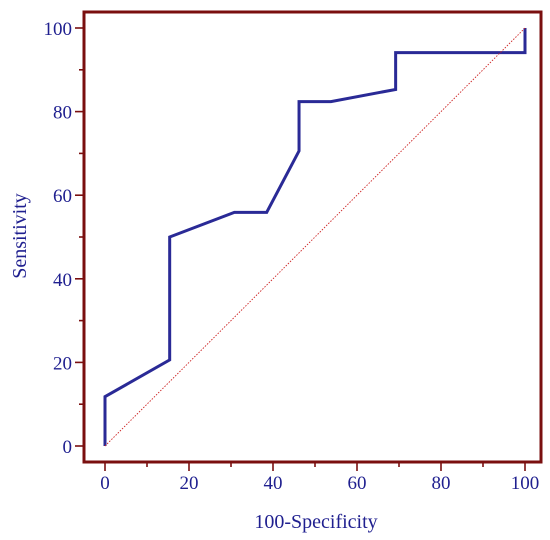  Describe the element at coordinates (189, 483) in the screenshot. I see `x-tick-label: 20` at that location.